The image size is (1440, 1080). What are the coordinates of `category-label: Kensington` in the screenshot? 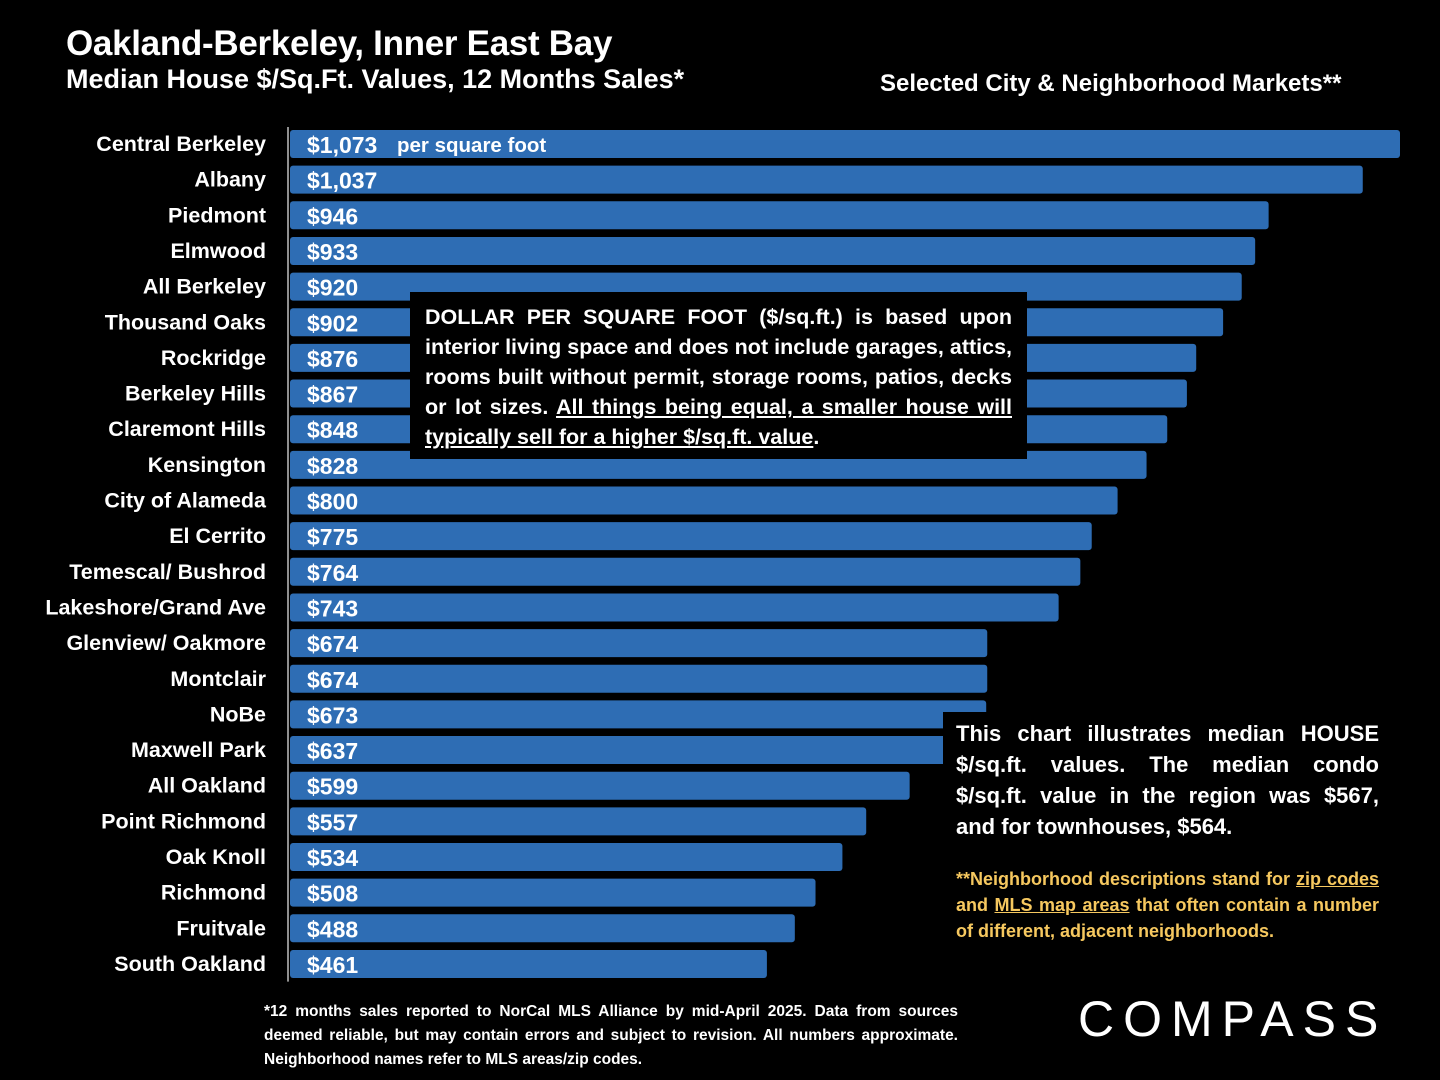 It's located at (207, 465).